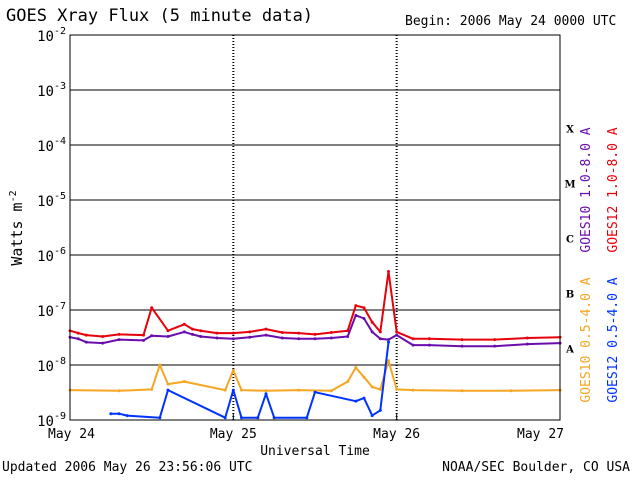 The width and height of the screenshot is (640, 480). Describe the element at coordinates (127, 467) in the screenshot. I see `updated-timestamp: Updated 2006 May 26 23:56:06 UTC` at that location.